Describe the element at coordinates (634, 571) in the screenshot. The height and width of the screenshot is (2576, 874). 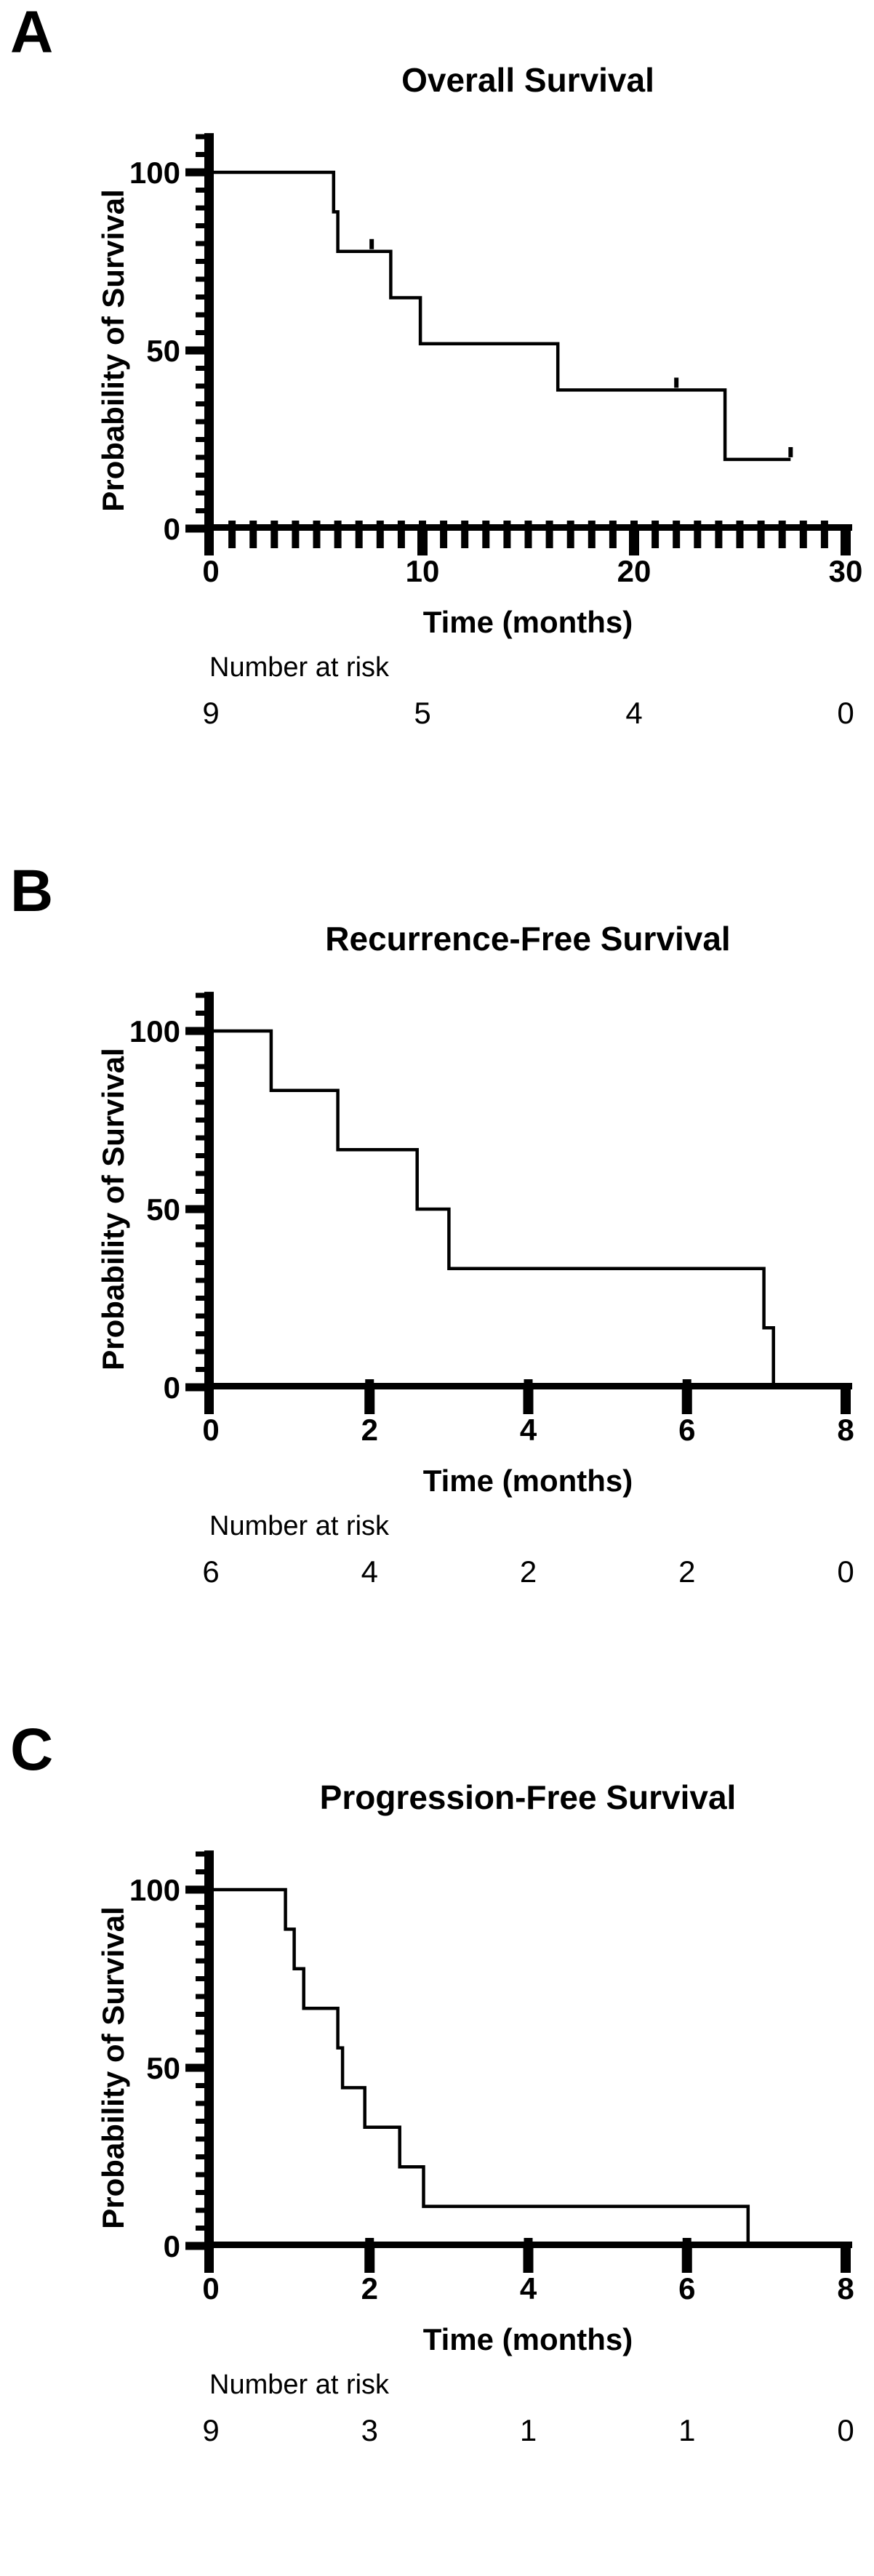
I see `x-tick-label: 20` at that location.